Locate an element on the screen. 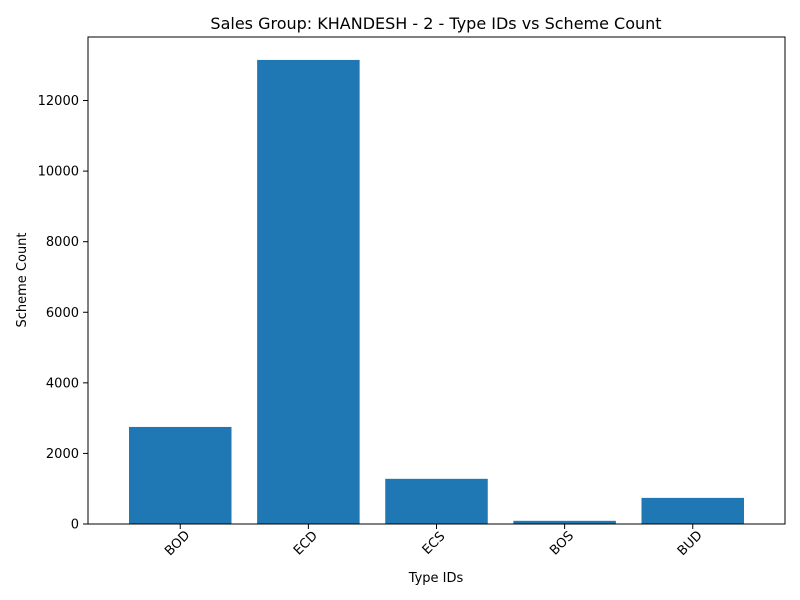 This screenshot has height=600, width=800. x-tick-label-bud: BUD is located at coordinates (690, 543).